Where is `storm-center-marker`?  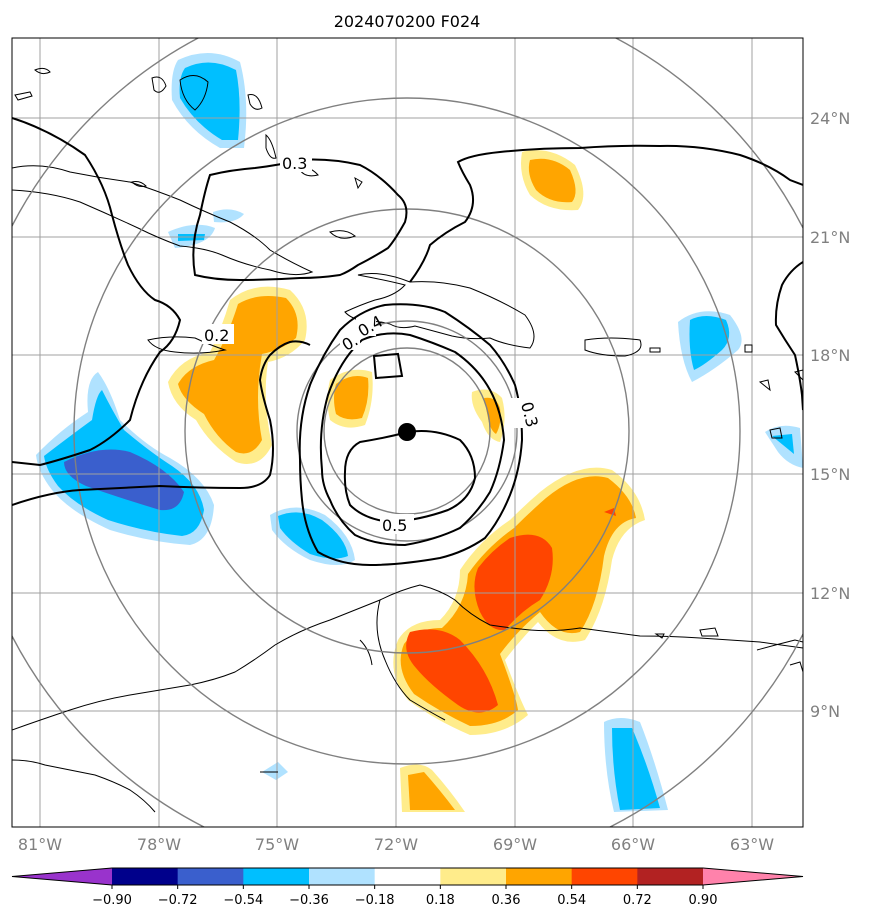
storm-center-marker is located at coordinates (407, 432).